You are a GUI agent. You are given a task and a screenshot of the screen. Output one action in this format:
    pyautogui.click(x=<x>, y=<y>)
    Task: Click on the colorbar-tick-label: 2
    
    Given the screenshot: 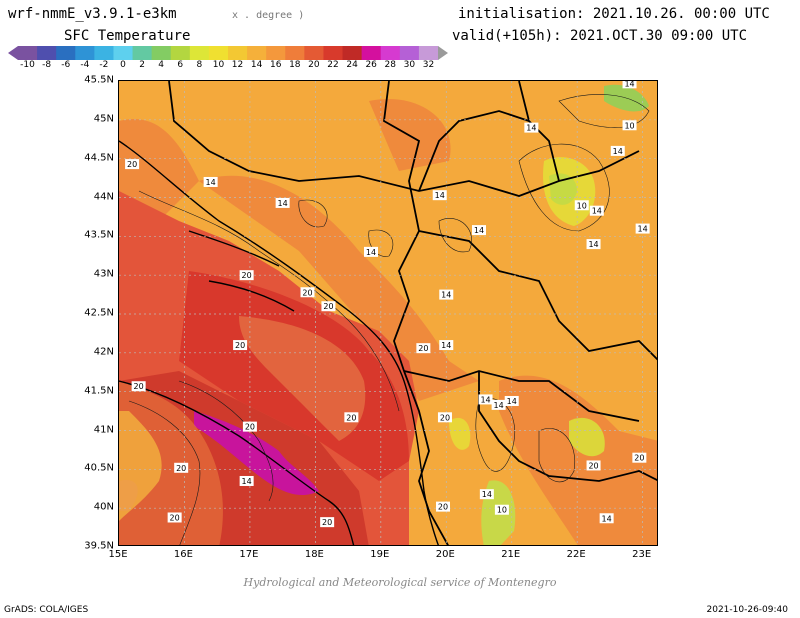 What is the action you would take?
    pyautogui.click(x=142, y=65)
    